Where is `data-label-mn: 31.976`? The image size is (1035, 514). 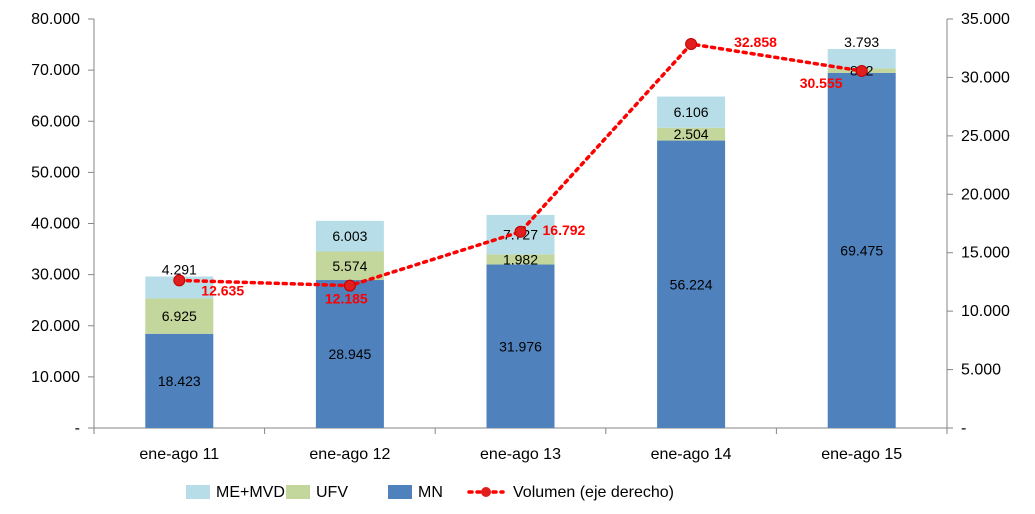
data-label-mn: 31.976 is located at coordinates (520, 346).